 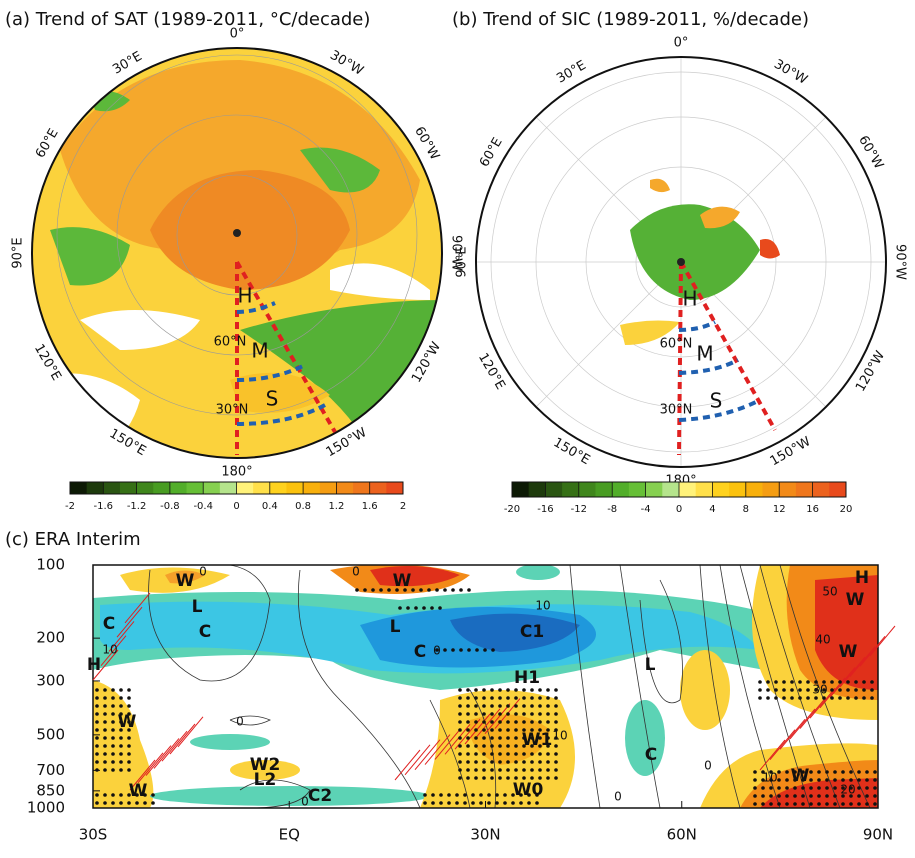 I want to click on field-label: H, so click(x=94, y=665).